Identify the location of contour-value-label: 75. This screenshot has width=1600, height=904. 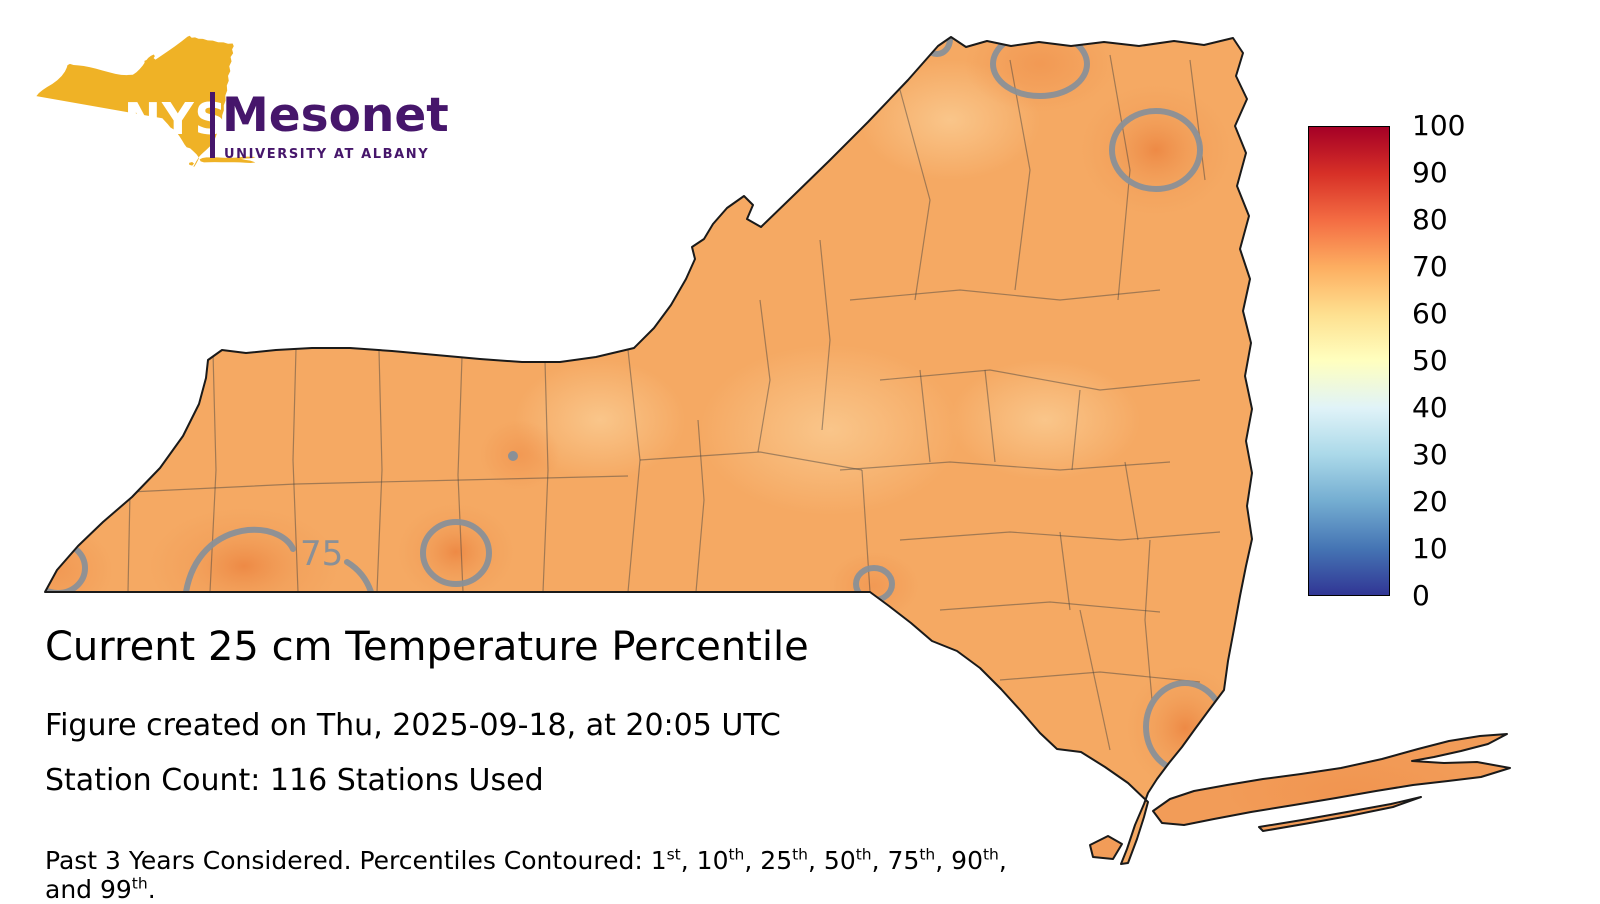
(321, 554).